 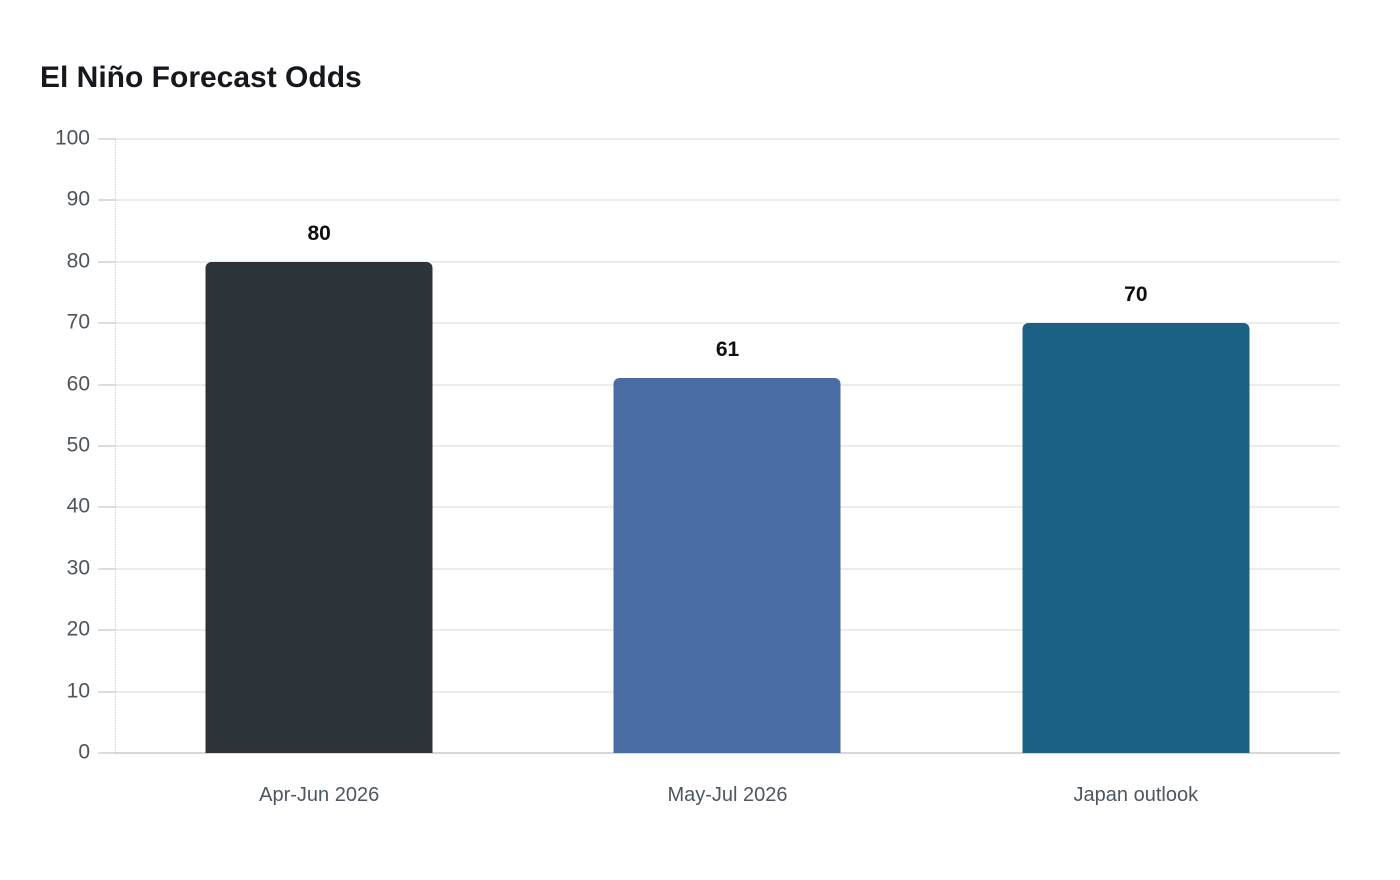 I want to click on x-tick-label: Apr-Jun 2026, so click(x=319, y=795).